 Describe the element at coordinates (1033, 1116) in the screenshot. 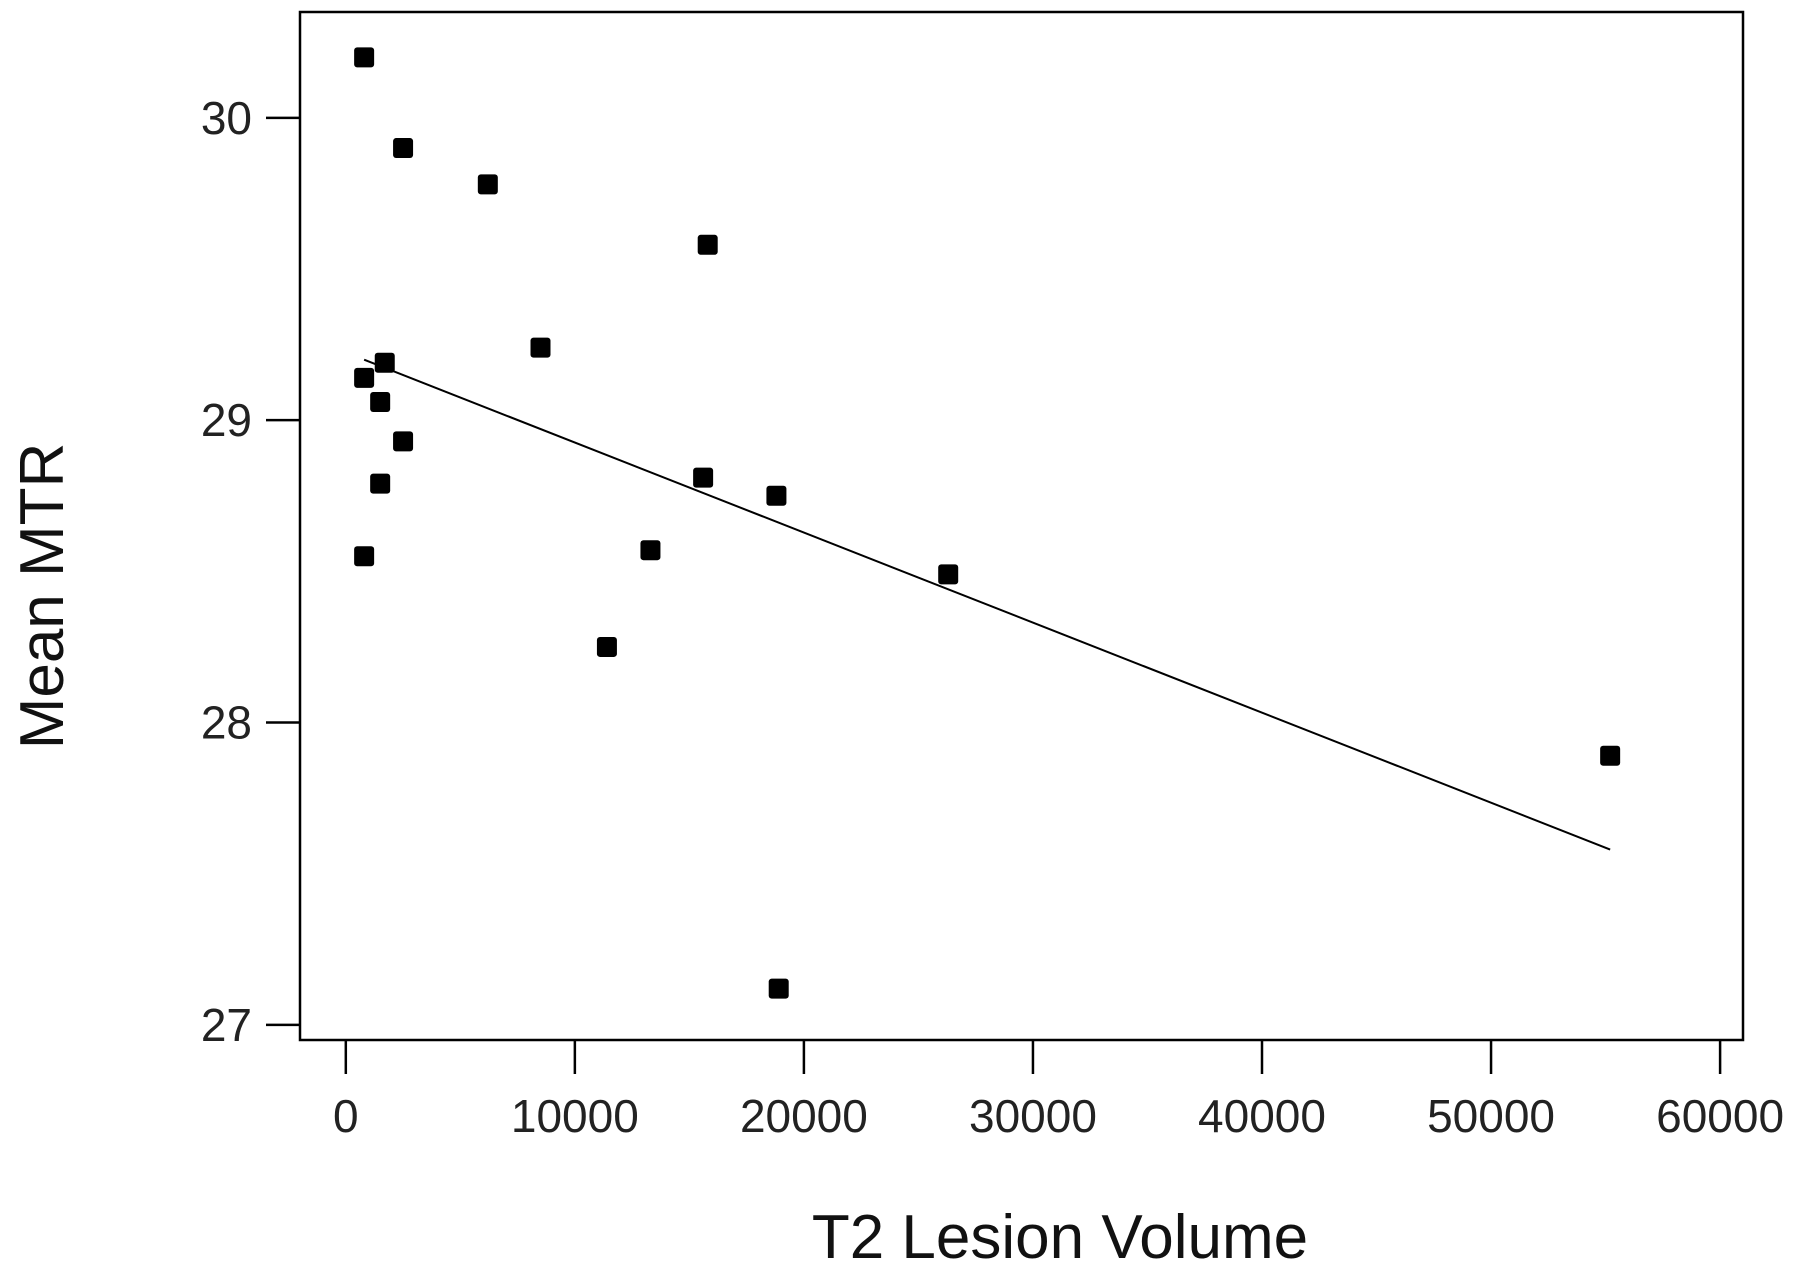

I see `x-tick-label: 30000` at that location.